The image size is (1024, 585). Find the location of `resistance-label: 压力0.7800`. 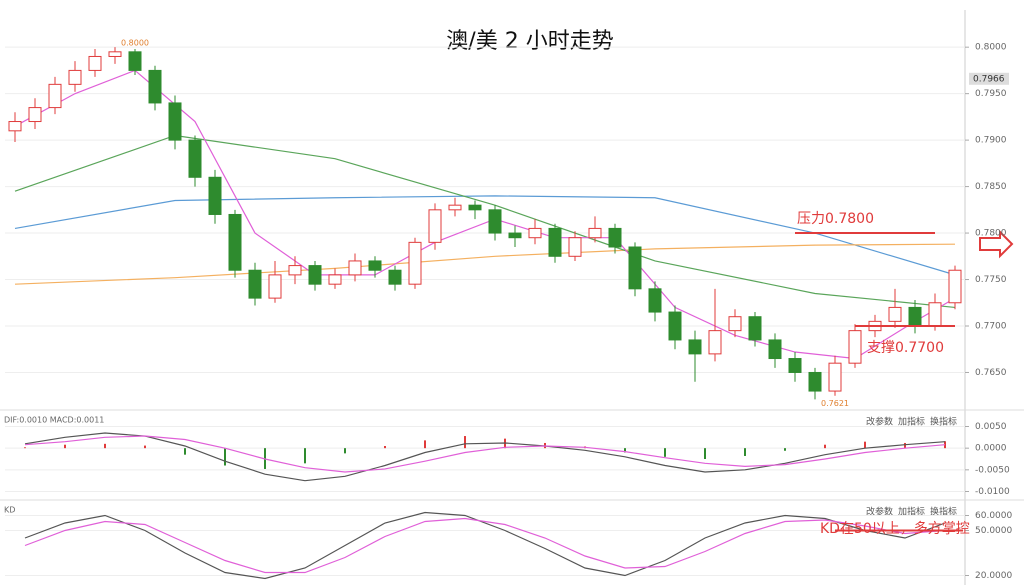

resistance-label: 压力0.7800 is located at coordinates (835, 219).